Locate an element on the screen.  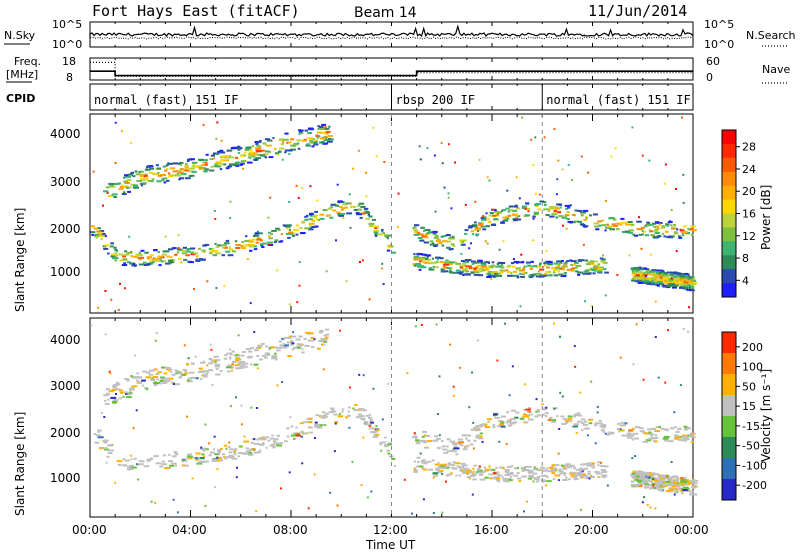
colorbar-tick-label: 24 is located at coordinates (749, 169).